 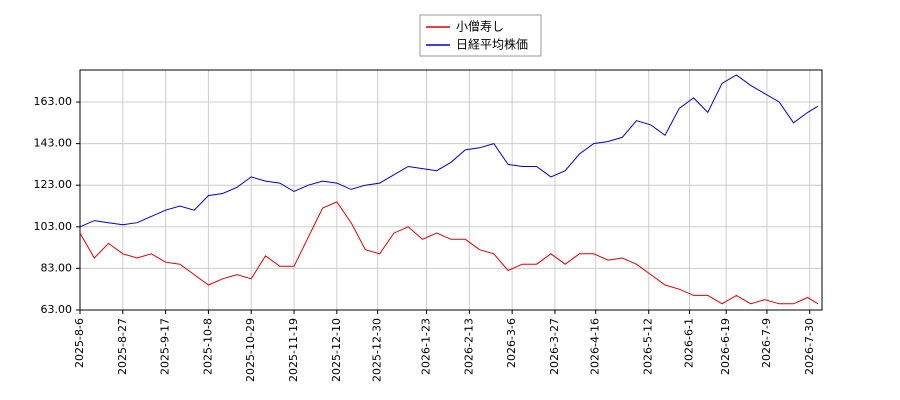 What do you see at coordinates (293, 350) in the screenshot?
I see `x-tick-label: 2025-11-19` at bounding box center [293, 350].